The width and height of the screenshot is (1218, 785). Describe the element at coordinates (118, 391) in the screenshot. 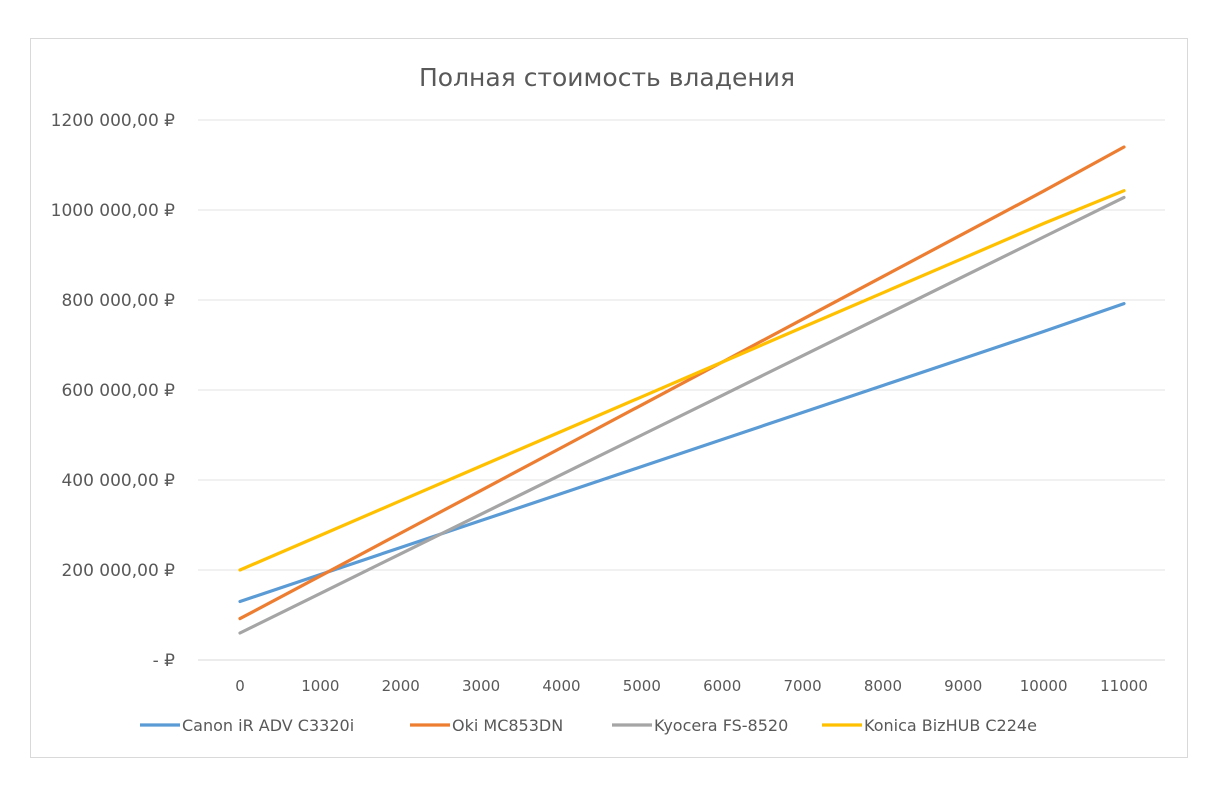

I see `y-tick-label: 600 000,00 ₽` at that location.